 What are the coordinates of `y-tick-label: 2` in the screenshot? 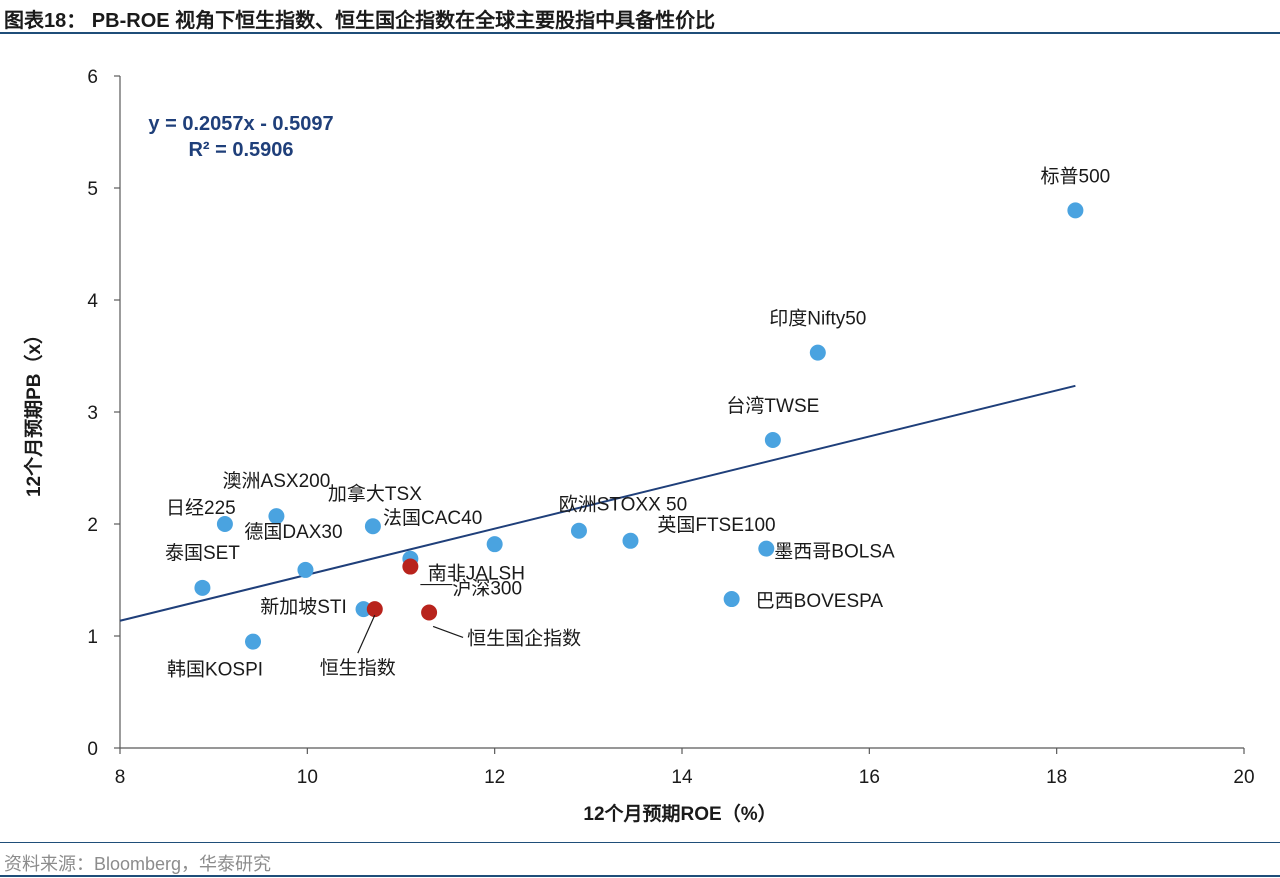 It's located at (92, 525).